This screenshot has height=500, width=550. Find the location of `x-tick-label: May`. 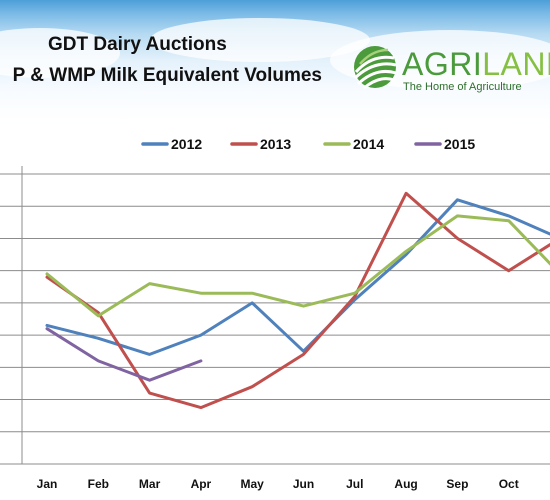

x-tick-label: May is located at coordinates (253, 484).